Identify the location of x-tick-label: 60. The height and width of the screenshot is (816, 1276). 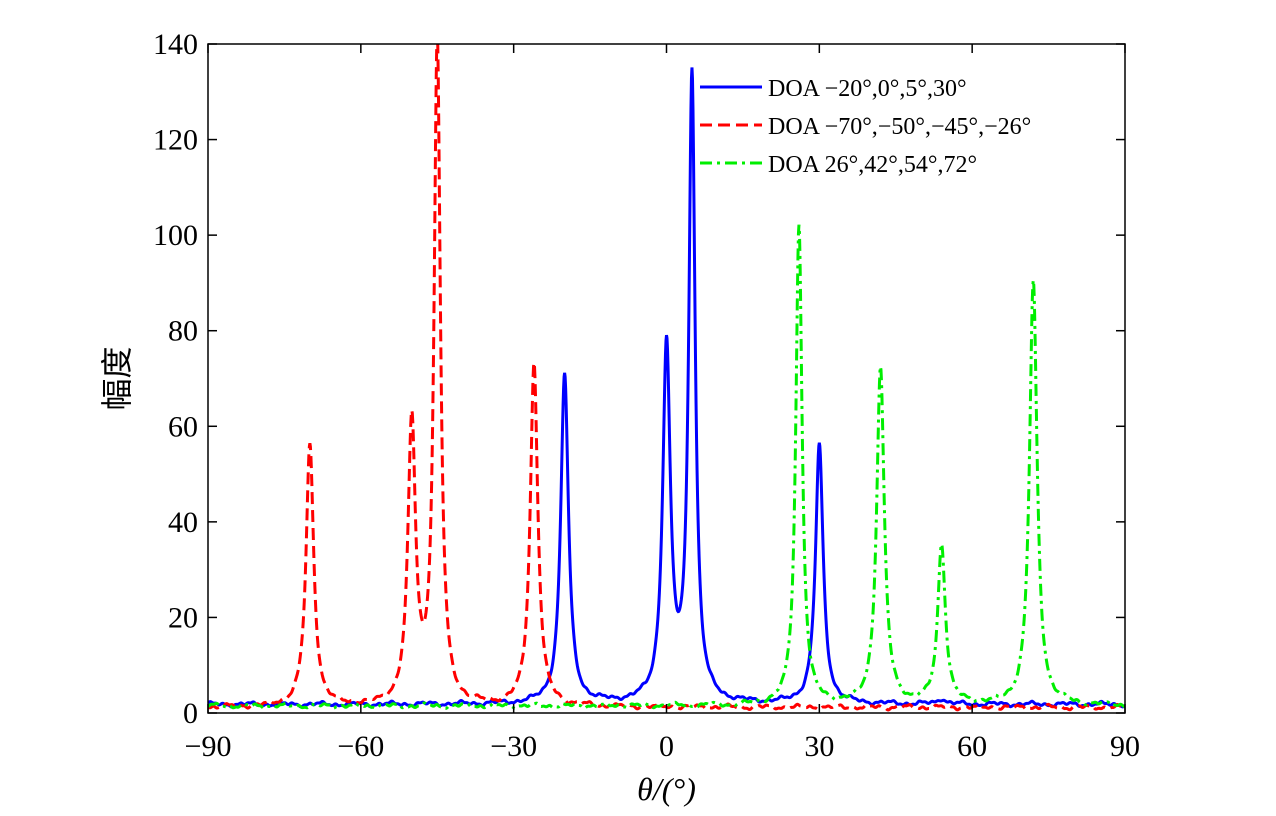
(972, 746).